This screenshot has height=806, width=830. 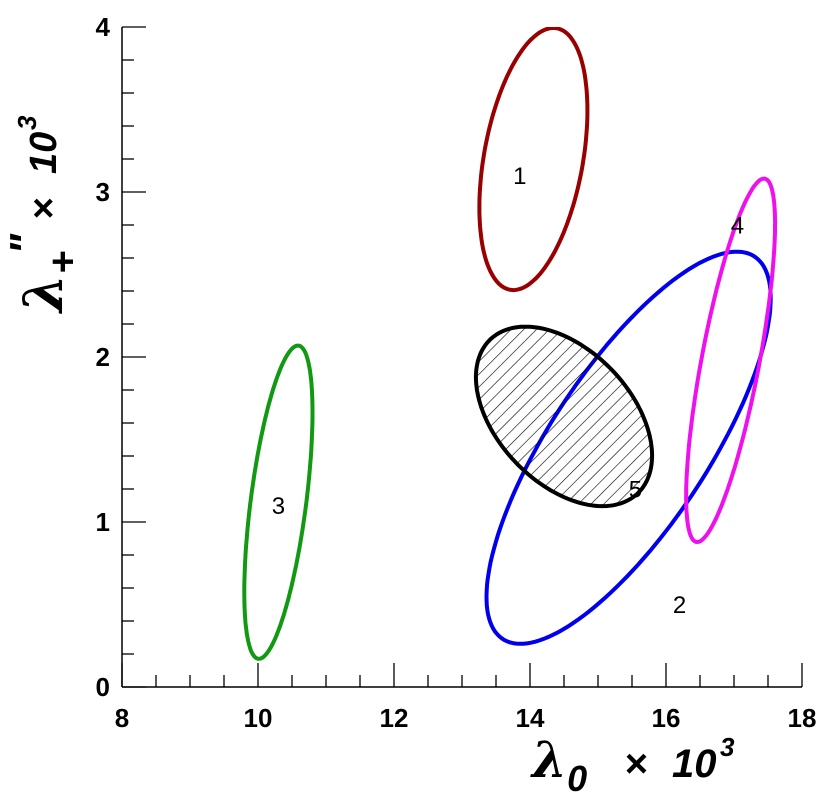 What do you see at coordinates (103, 192) in the screenshot?
I see `y-tick-label: 3` at bounding box center [103, 192].